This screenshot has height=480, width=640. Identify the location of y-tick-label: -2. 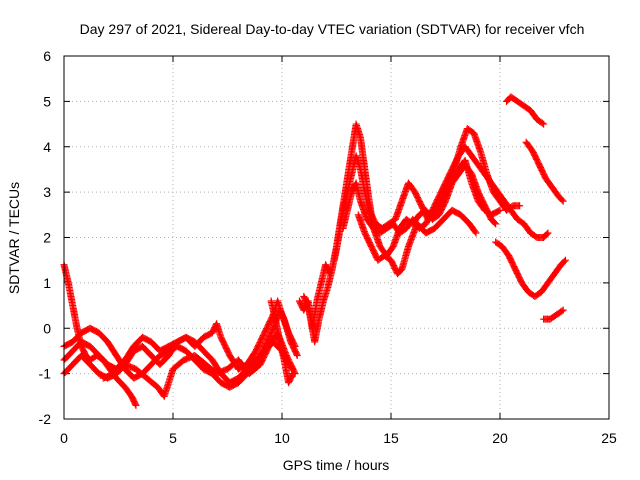
(45, 419).